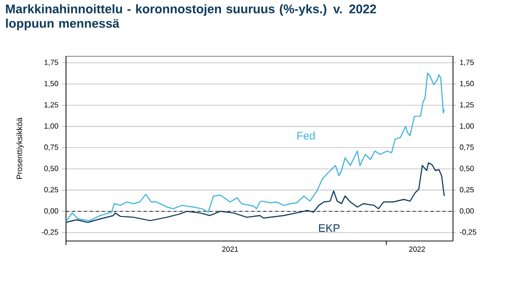 Image resolution: width=512 pixels, height=290 pixels. I want to click on chart-title: Markkinahinnoittelu - koronnostojen suuruus (%-yks.) v. 2022 loppuun mennessä, so click(191, 17).